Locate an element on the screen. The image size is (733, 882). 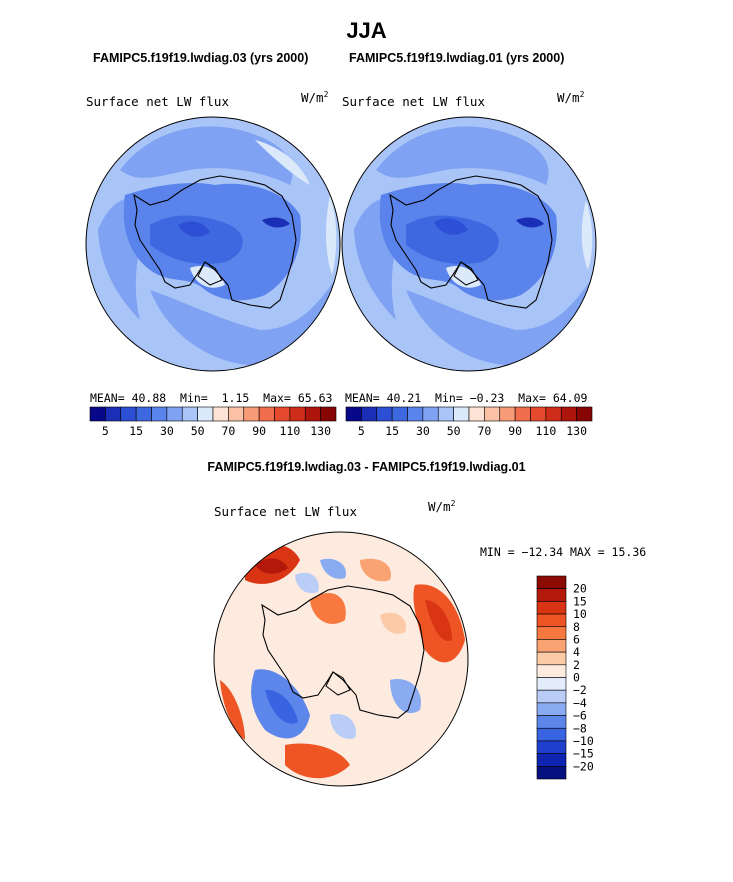
colorbar-tick-label: −15 is located at coordinates (583, 754).